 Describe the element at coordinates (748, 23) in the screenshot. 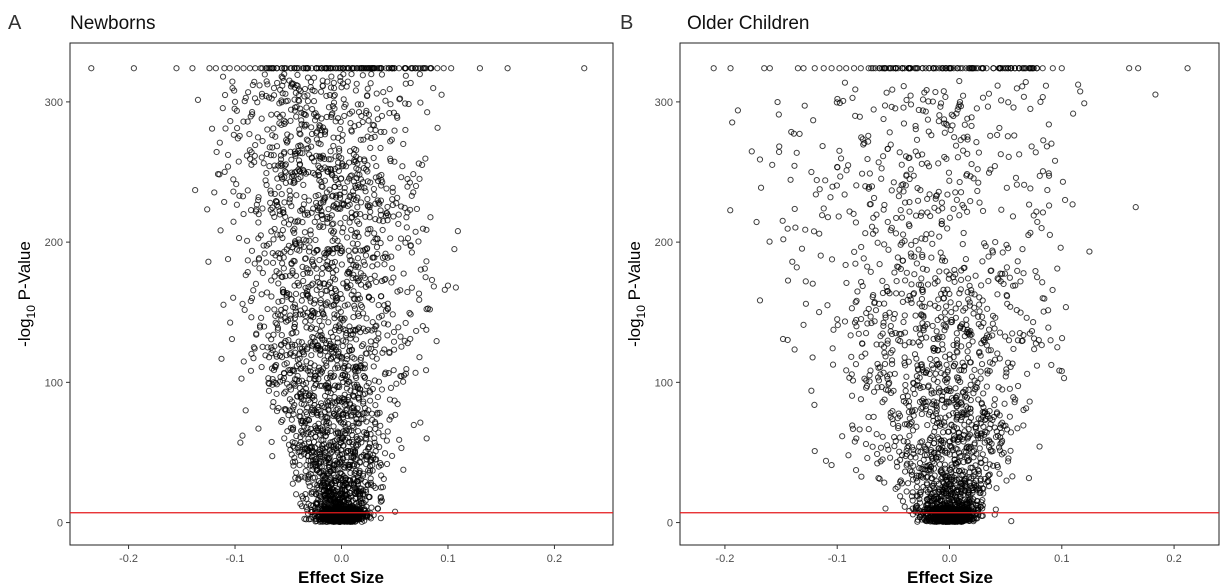

I see `panel-title-older-children: Older Children` at that location.